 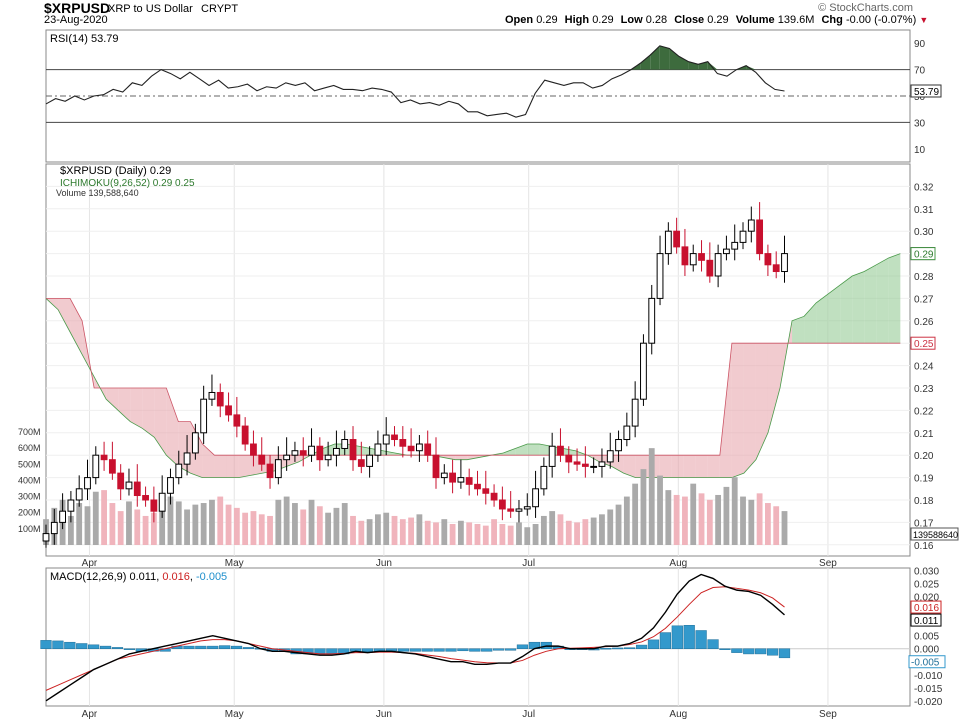 I want to click on last-volume-label: 139588640, so click(x=935, y=535).